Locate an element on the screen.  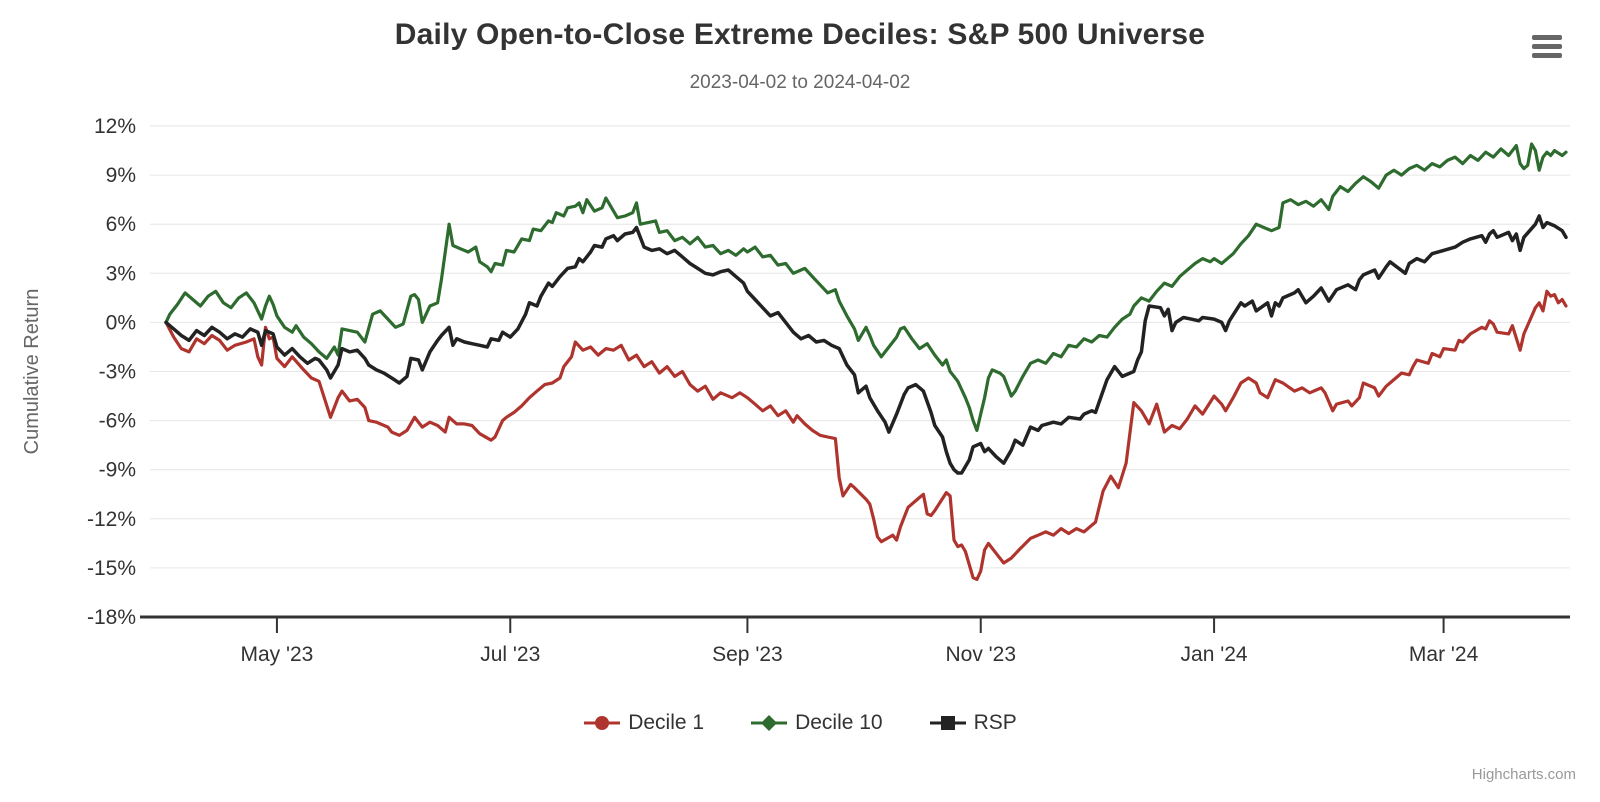
y-axis-label: 3% is located at coordinates (121, 273).